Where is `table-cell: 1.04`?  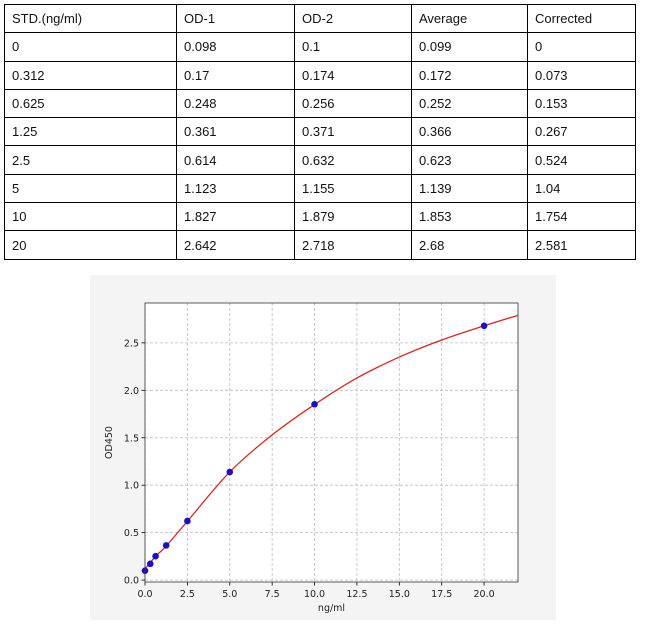 table-cell: 1.04 is located at coordinates (581, 188).